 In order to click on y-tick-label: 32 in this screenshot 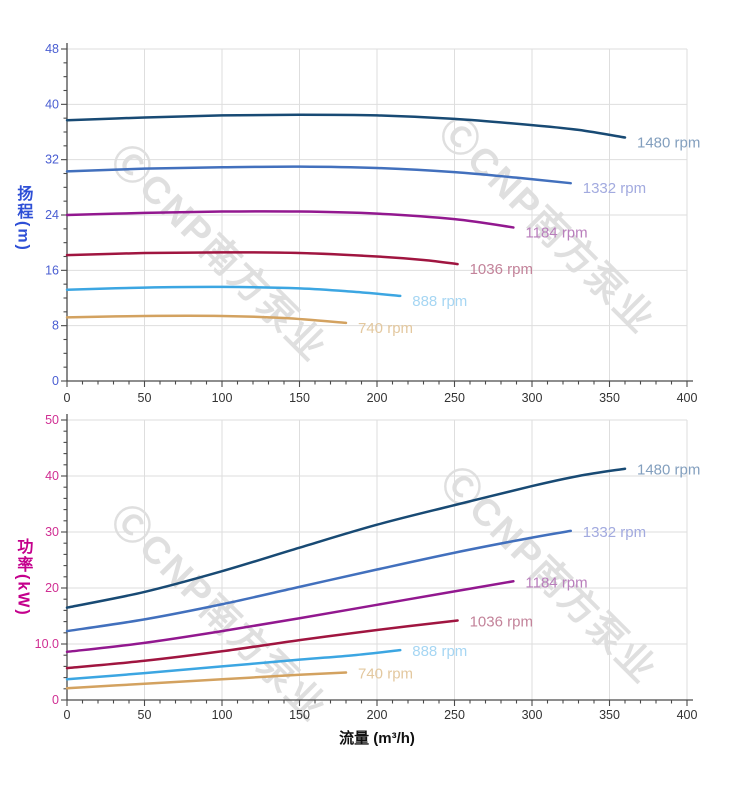, I will do `click(52, 160)`.